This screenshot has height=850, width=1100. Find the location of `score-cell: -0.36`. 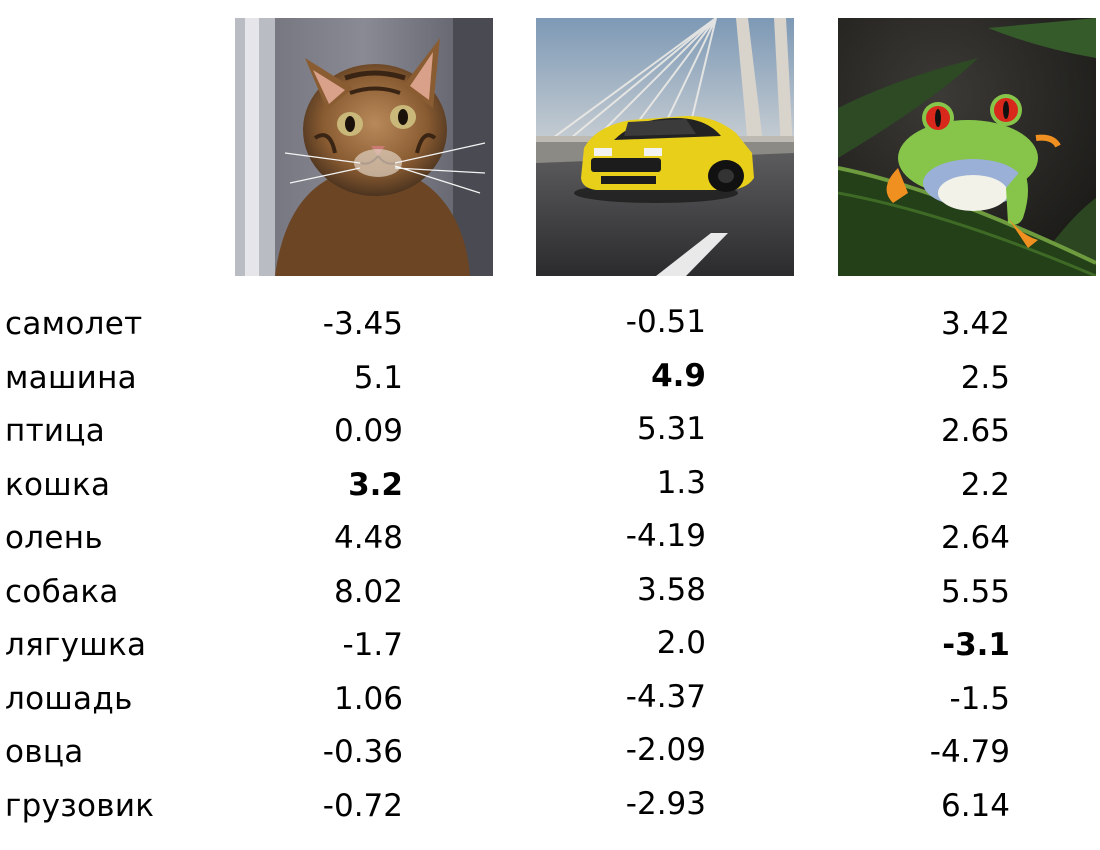

score-cell: -0.36 is located at coordinates (362, 752).